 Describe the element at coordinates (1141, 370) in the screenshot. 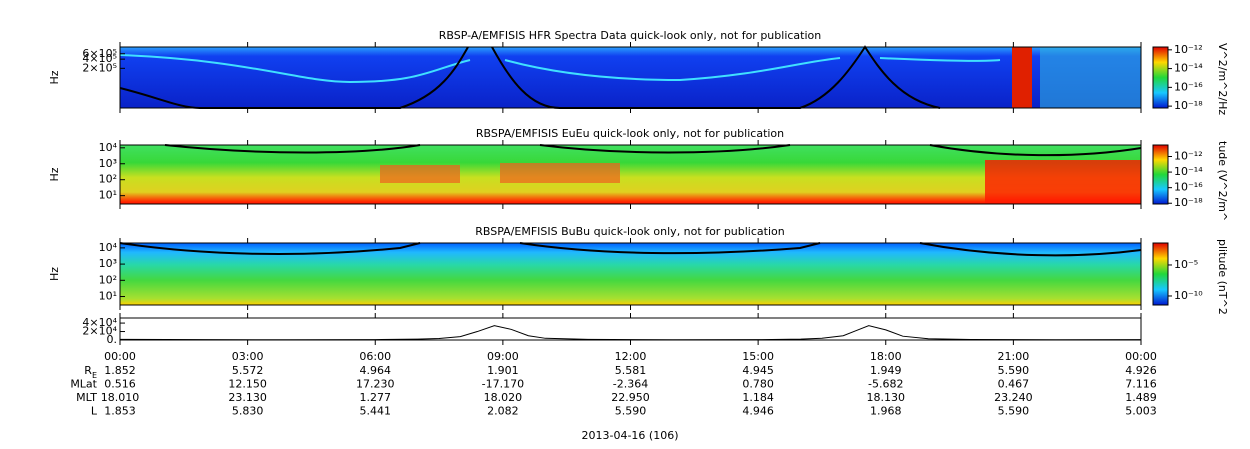

I see `ephemeris-value: 4.926` at that location.